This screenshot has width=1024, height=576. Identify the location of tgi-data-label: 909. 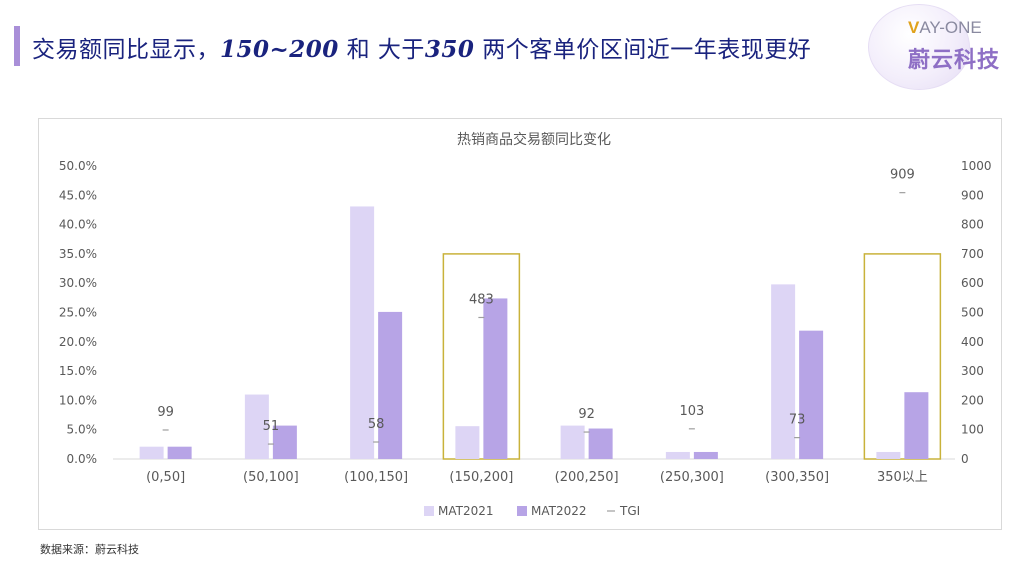
(902, 175).